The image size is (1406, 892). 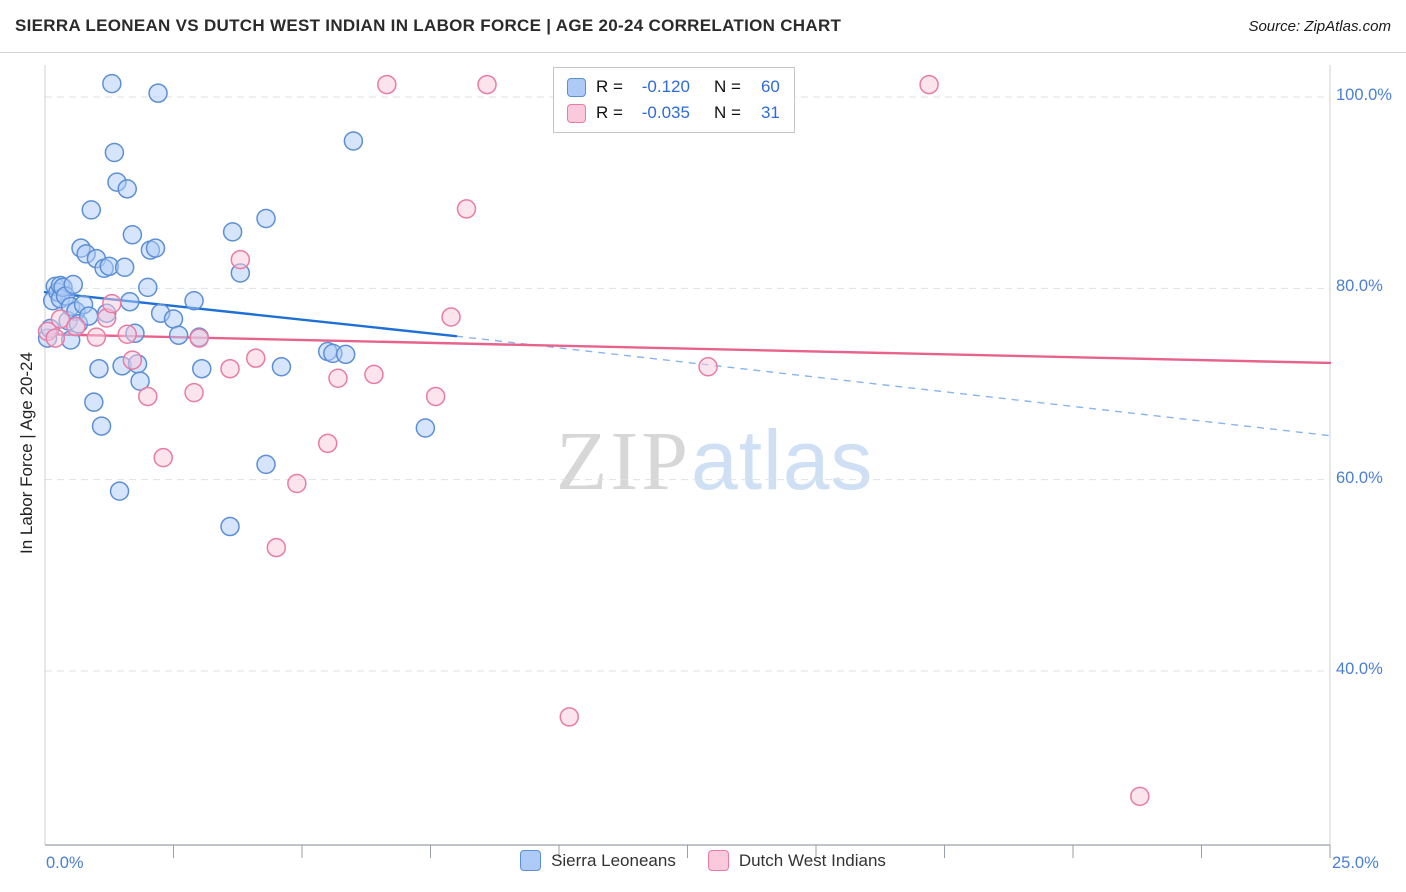 I want to click on legend-row: R = -0.035 N = 31, so click(x=673, y=113).